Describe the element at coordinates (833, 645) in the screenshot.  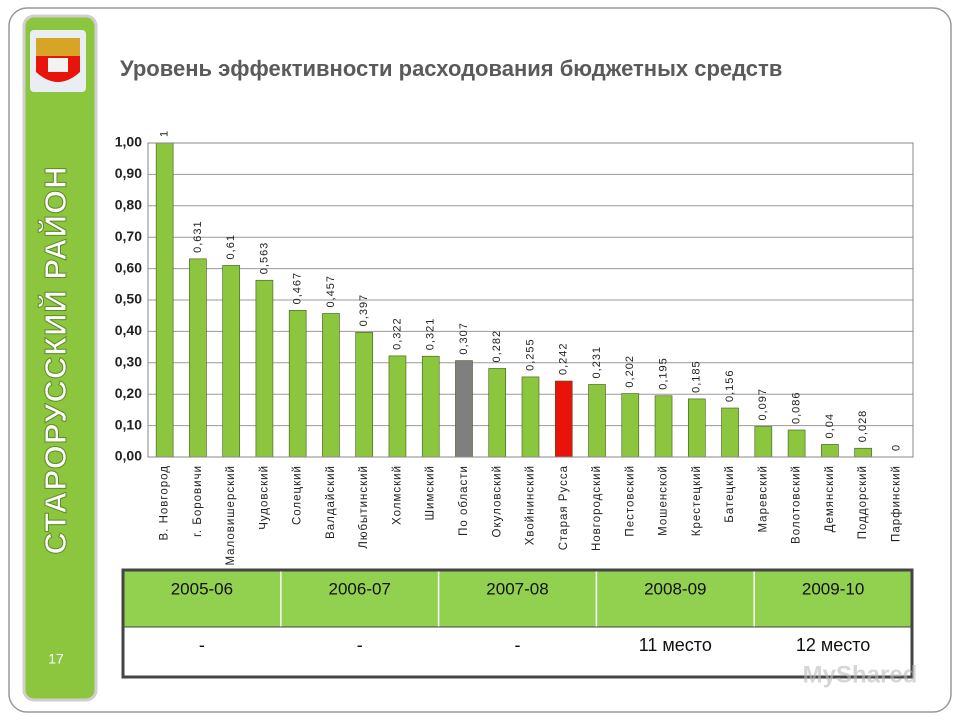
I see `table-cell: 12 место` at that location.